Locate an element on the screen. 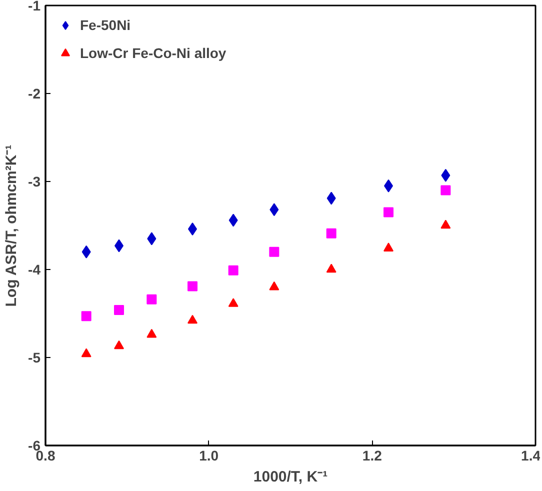  x-tick-label: 1.0 is located at coordinates (209, 456).